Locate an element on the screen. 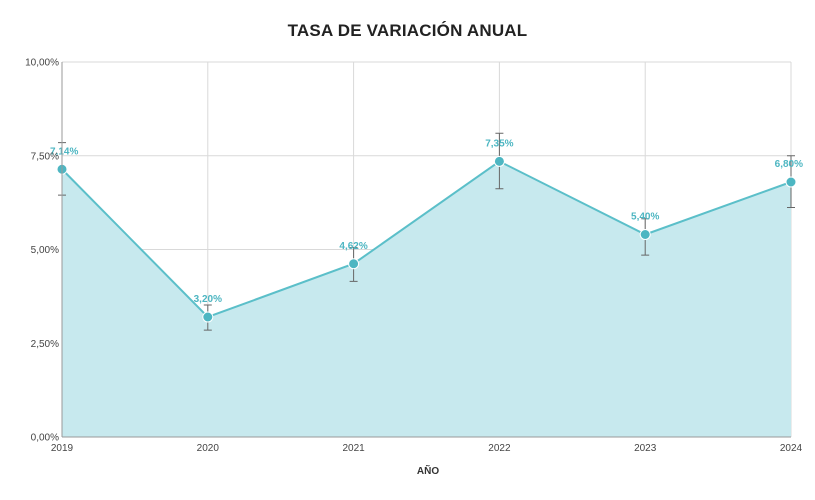 Image resolution: width=815 pixels, height=500 pixels. x-axis-title: AÑO is located at coordinates (428, 470).